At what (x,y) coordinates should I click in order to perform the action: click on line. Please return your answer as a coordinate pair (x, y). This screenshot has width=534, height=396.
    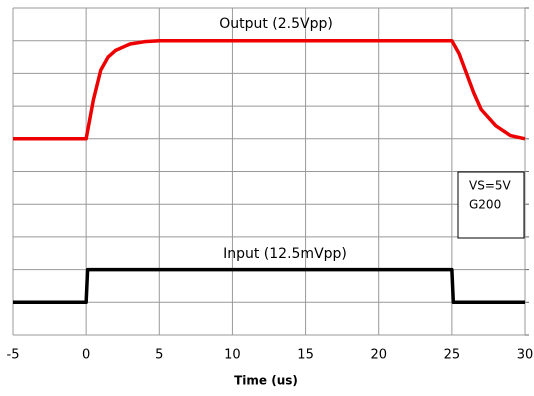
    Looking at the image, I should click on (269, 286).